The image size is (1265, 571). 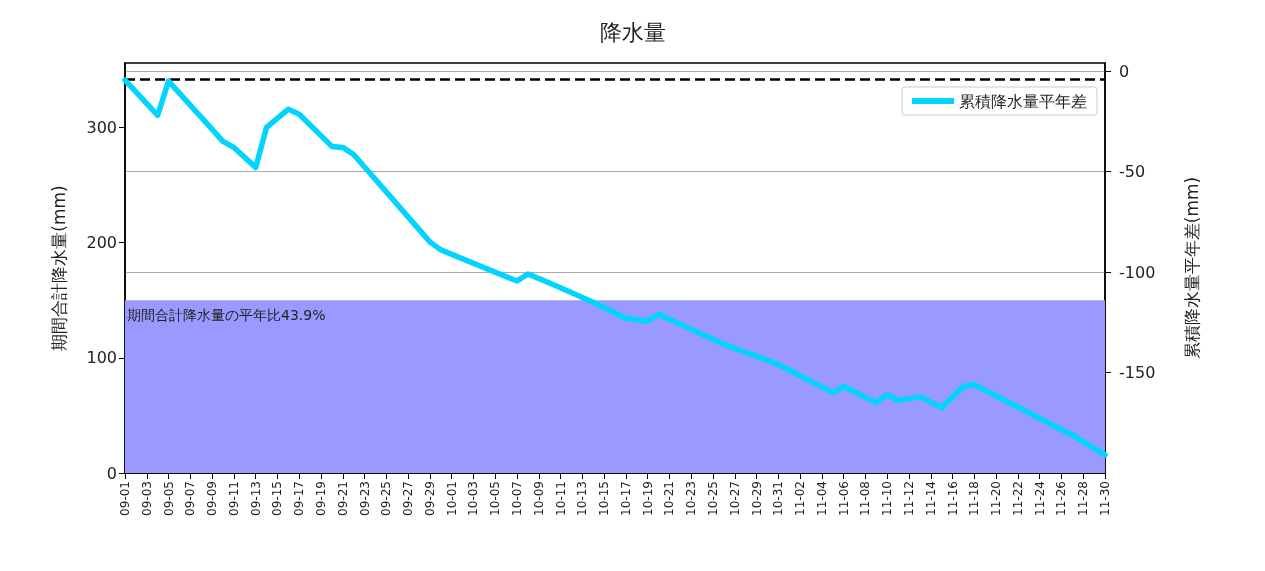 I want to click on x-tick-label: 10-23, so click(x=691, y=498).